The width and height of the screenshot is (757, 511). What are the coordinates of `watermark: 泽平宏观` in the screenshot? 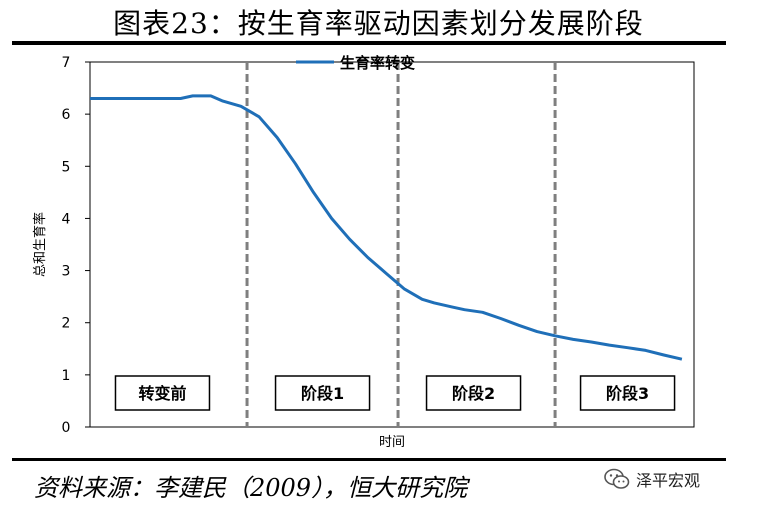 It's located at (652, 479).